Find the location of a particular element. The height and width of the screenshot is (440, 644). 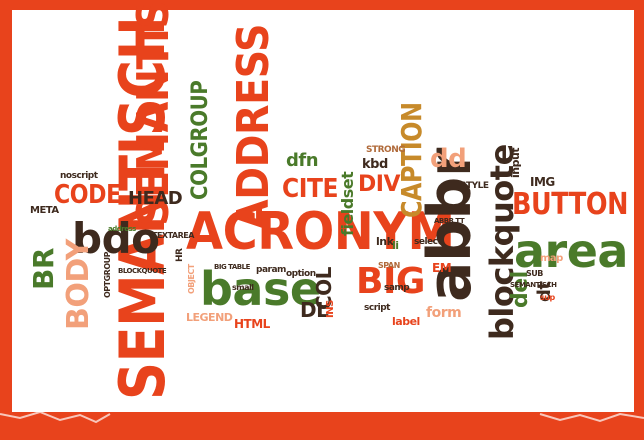

word-big: BIG is located at coordinates (390, 281).